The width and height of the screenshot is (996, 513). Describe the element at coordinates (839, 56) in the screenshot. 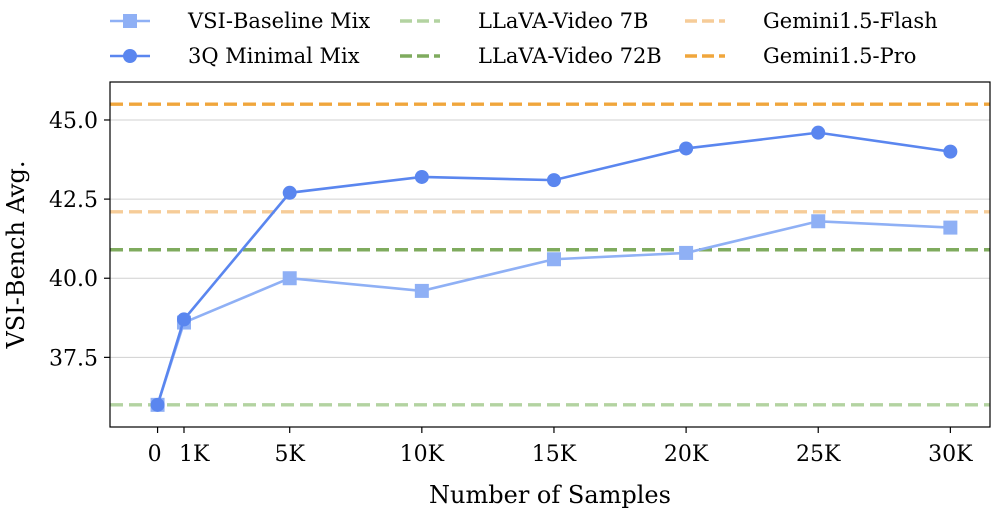

I see `legend-label: Gemini1.5-Pro` at that location.